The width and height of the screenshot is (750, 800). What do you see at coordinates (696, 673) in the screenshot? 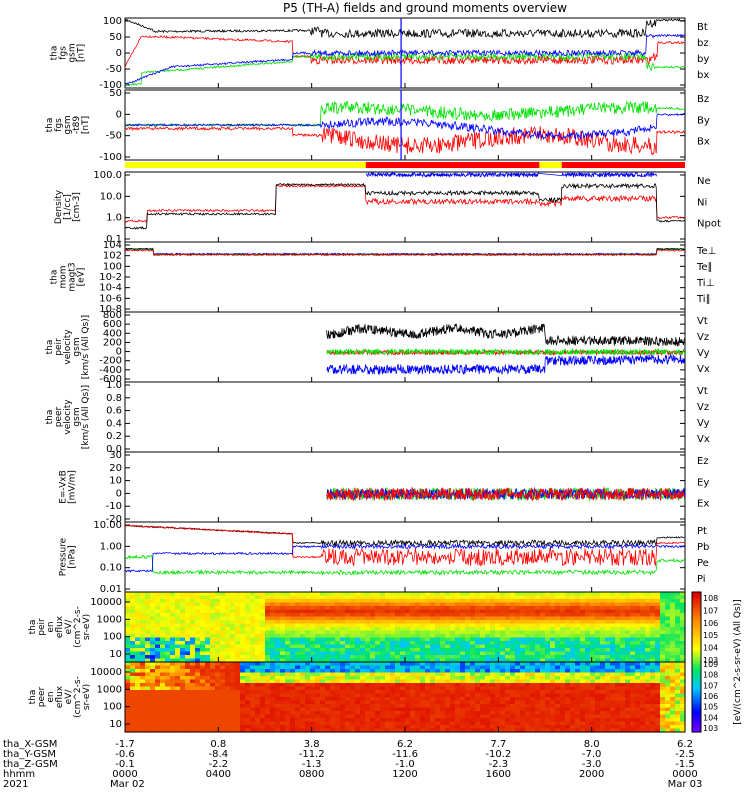
I see `colorbar-cell` at bounding box center [696, 673].